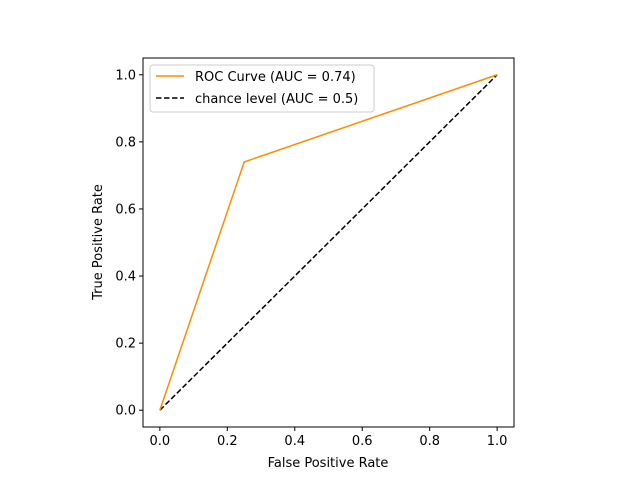 The height and width of the screenshot is (480, 640). Describe the element at coordinates (125, 75) in the screenshot. I see `y-tick-label: 1.0` at that location.